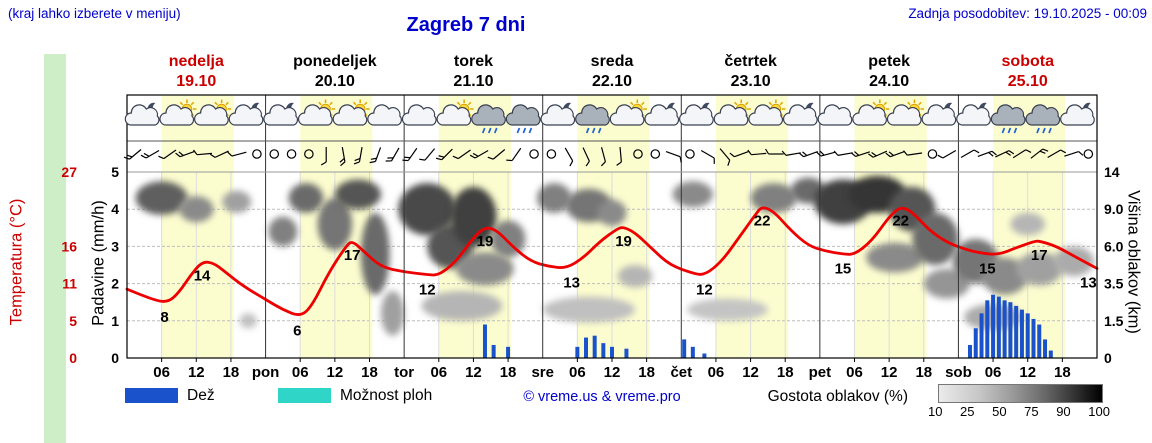 This screenshot has width=1152, height=443. What do you see at coordinates (1027, 61) in the screenshot?
I see `day-name: sobota` at bounding box center [1027, 61].